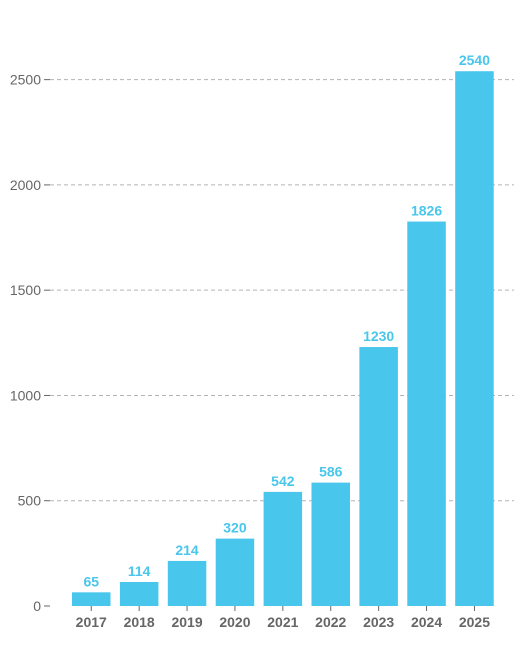 The image size is (521, 654). Describe the element at coordinates (330, 622) in the screenshot. I see `x-tick-label-2022: 2022` at that location.